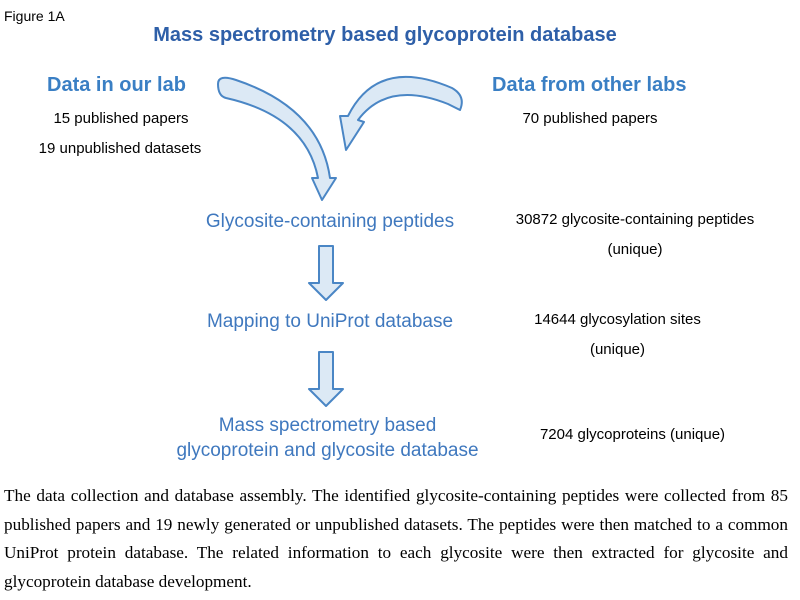  What do you see at coordinates (401, 113) in the screenshot?
I see `curved-arrow-from-other-labs` at bounding box center [401, 113].